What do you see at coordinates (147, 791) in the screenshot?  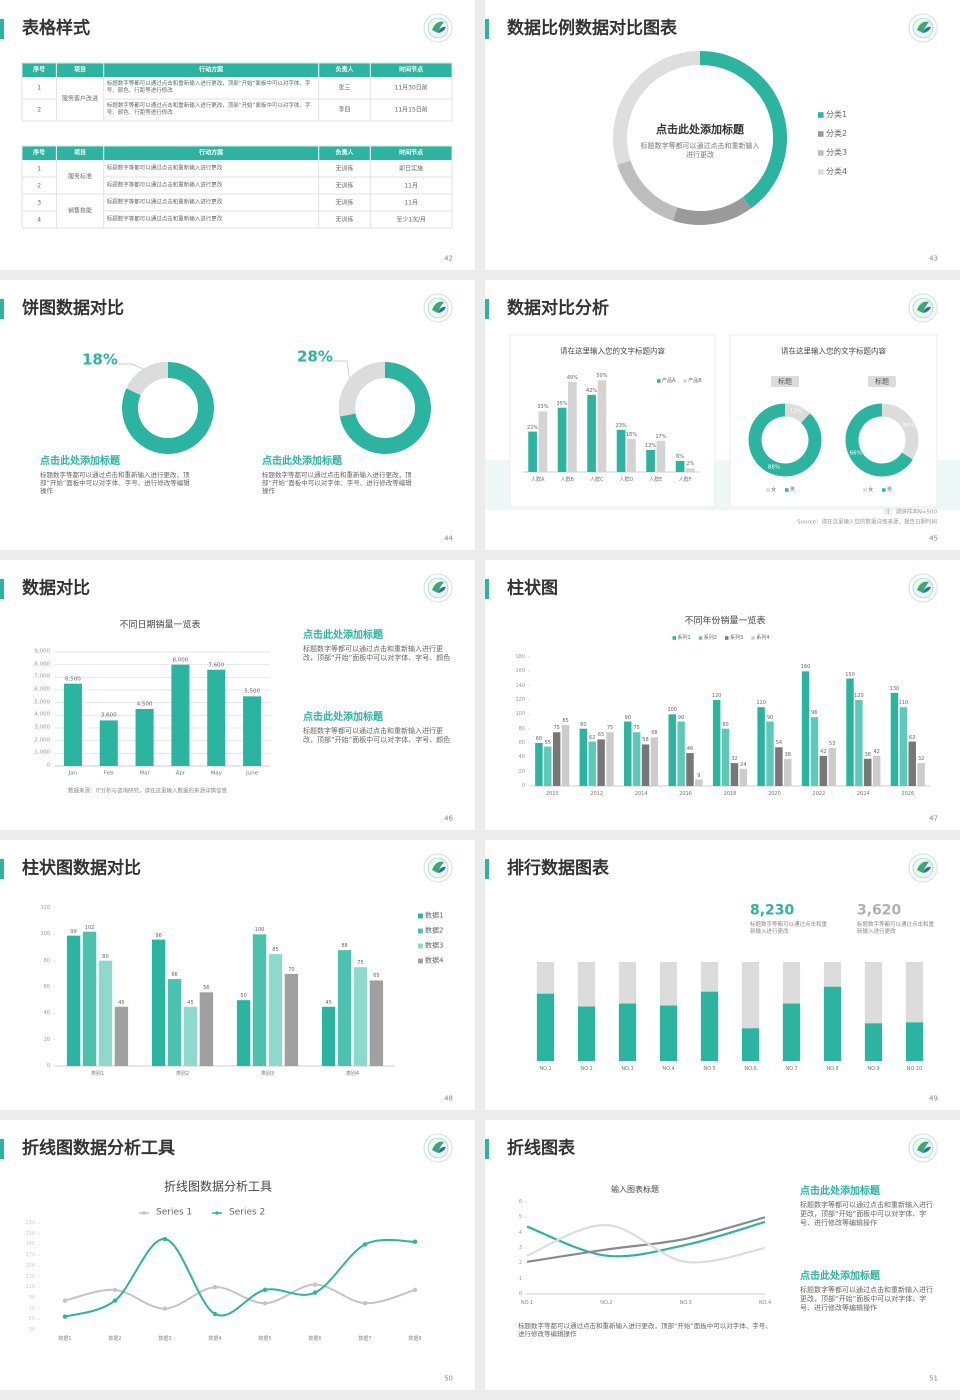 I see `source-note: 数据来源：IT分析与咨询研究，请在这里输入数据的来源详情信息` at bounding box center [147, 791].